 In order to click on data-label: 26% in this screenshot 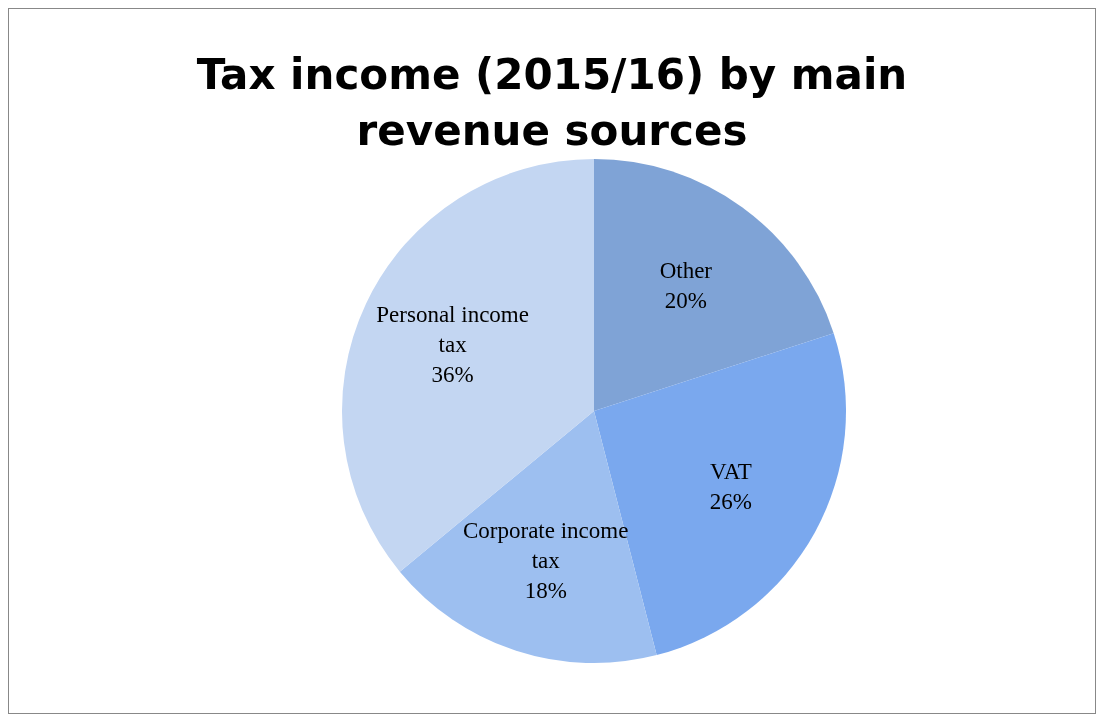, I will do `click(730, 501)`.